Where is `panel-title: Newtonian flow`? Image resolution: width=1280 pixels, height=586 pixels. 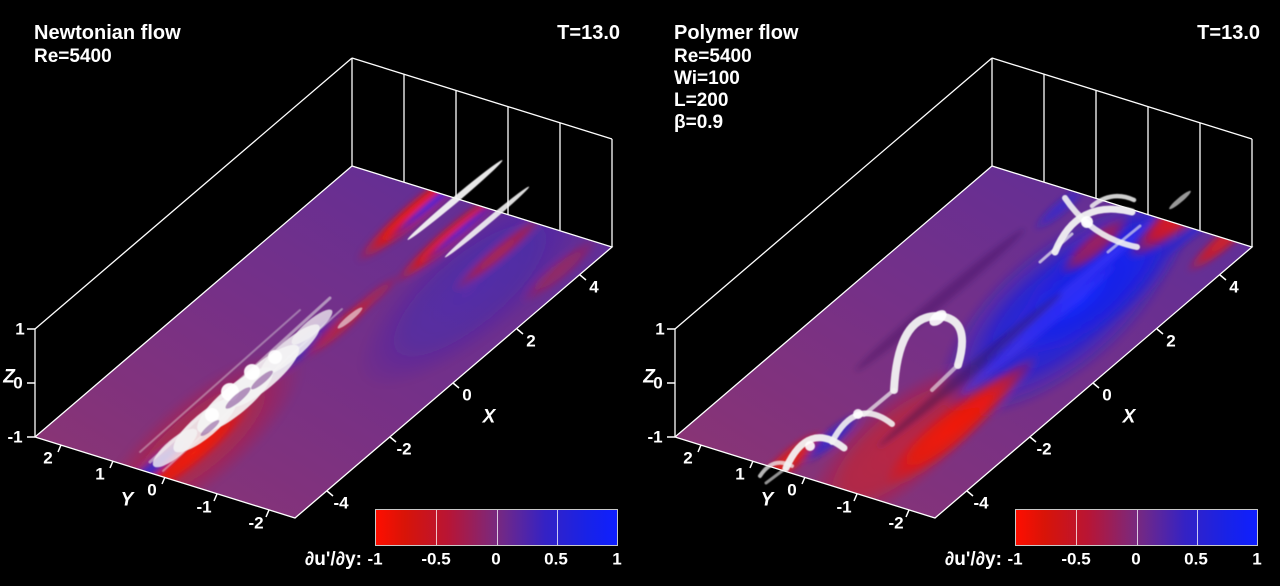 panel-title: Newtonian flow is located at coordinates (107, 33).